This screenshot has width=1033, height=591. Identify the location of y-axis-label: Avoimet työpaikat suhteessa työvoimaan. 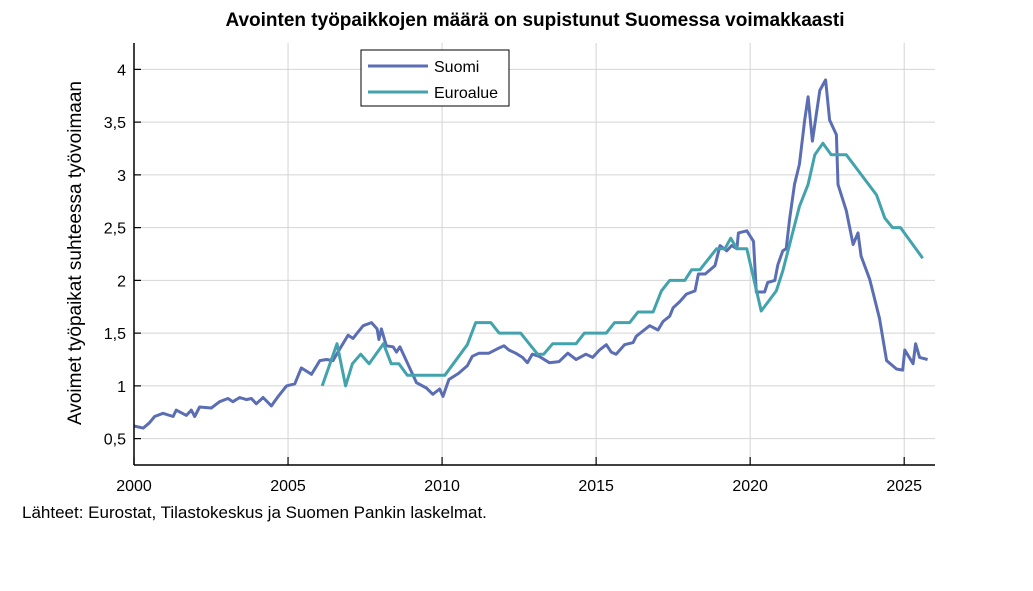
(75, 253).